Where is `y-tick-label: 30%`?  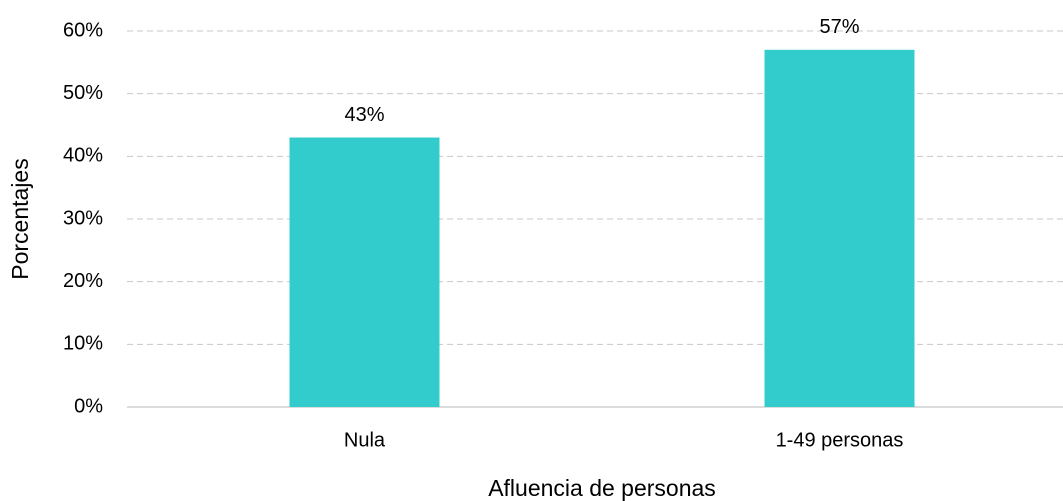
y-tick-label: 30% is located at coordinates (83, 218).